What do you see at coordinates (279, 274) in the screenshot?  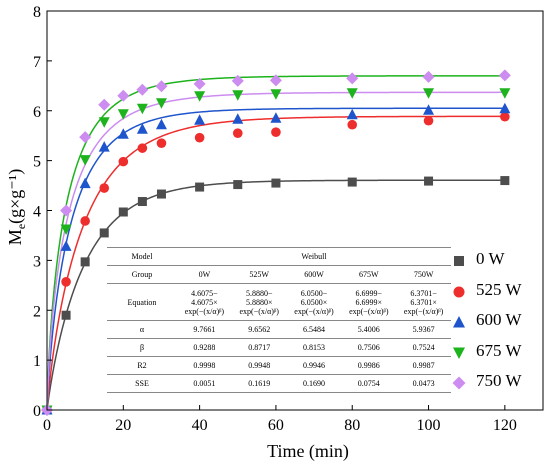 I see `table-row-group: Group 0W 525W 600W 675W 750W` at bounding box center [279, 274].